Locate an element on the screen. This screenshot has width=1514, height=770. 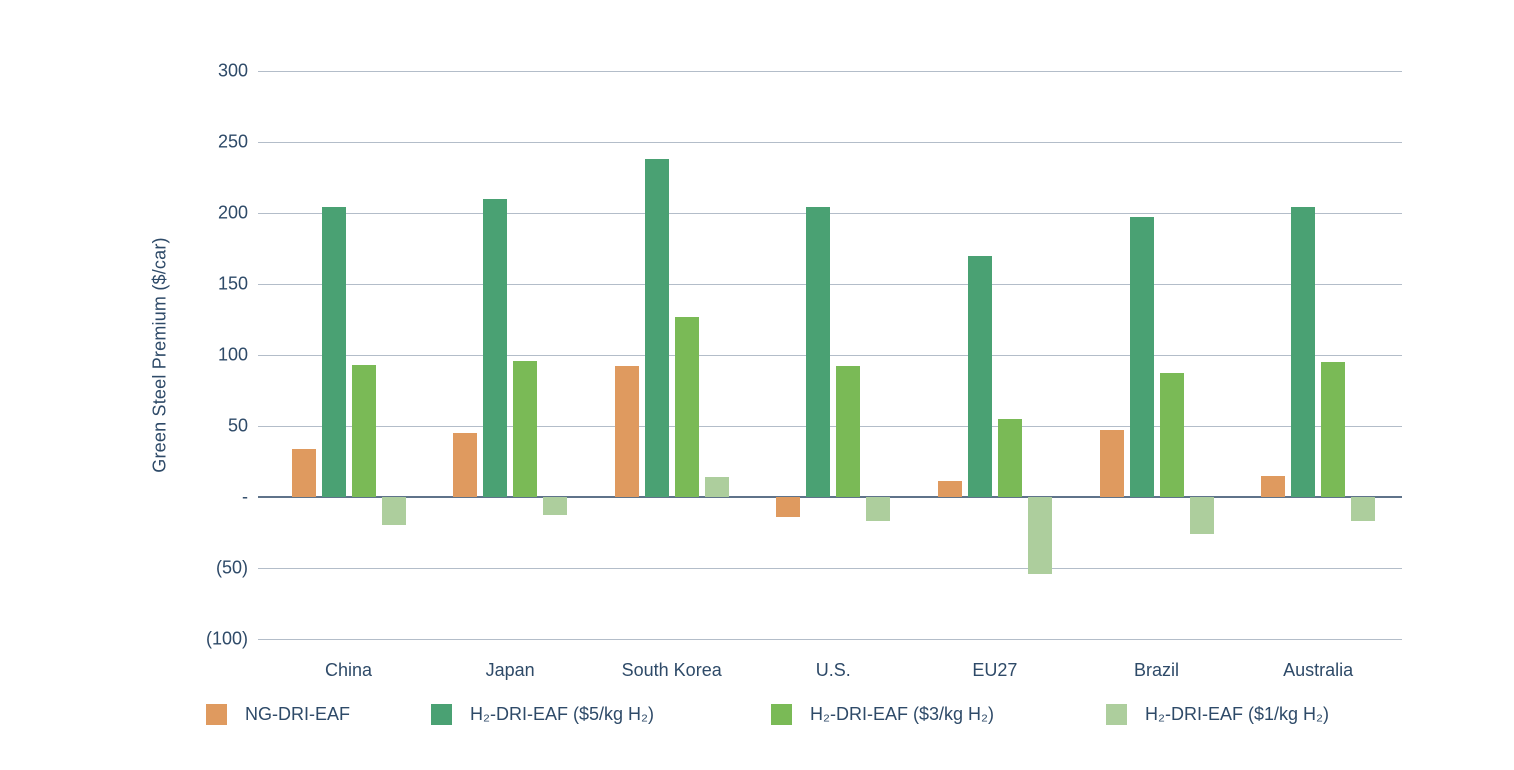
zero-axis-line is located at coordinates (830, 497).